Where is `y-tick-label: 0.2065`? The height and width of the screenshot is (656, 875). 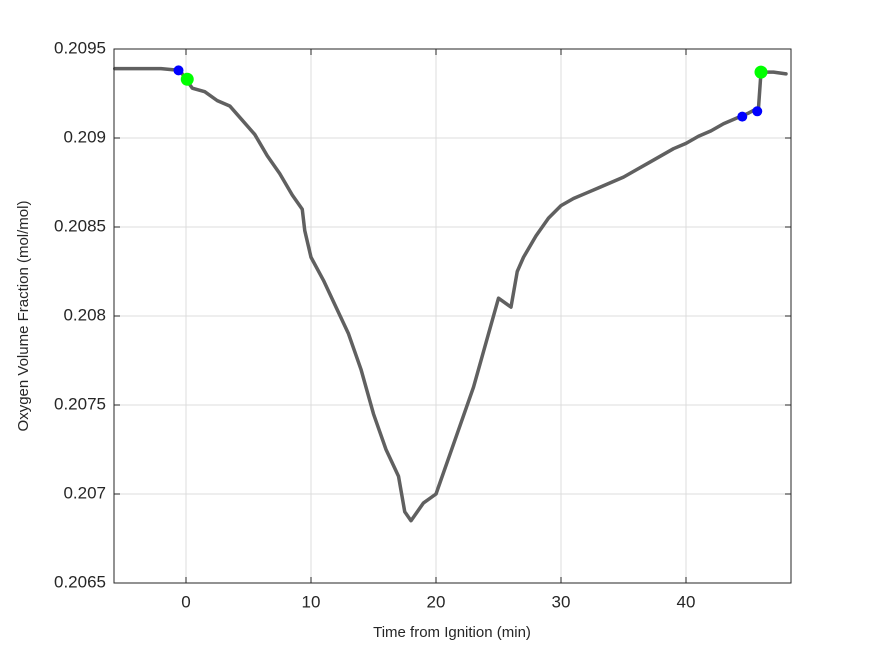 y-tick-label: 0.2065 is located at coordinates (80, 581).